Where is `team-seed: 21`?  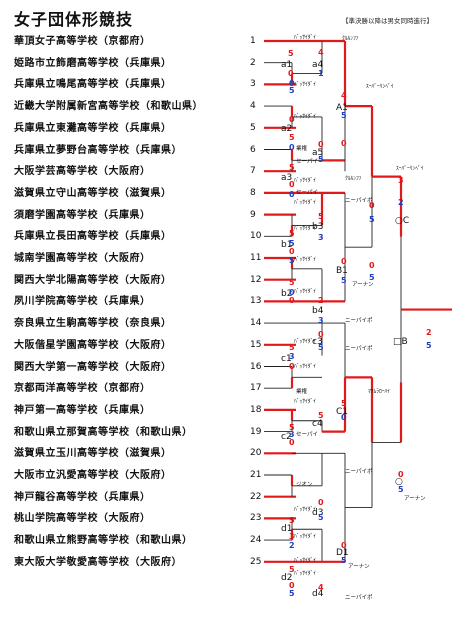 team-seed: 21 is located at coordinates (256, 475).